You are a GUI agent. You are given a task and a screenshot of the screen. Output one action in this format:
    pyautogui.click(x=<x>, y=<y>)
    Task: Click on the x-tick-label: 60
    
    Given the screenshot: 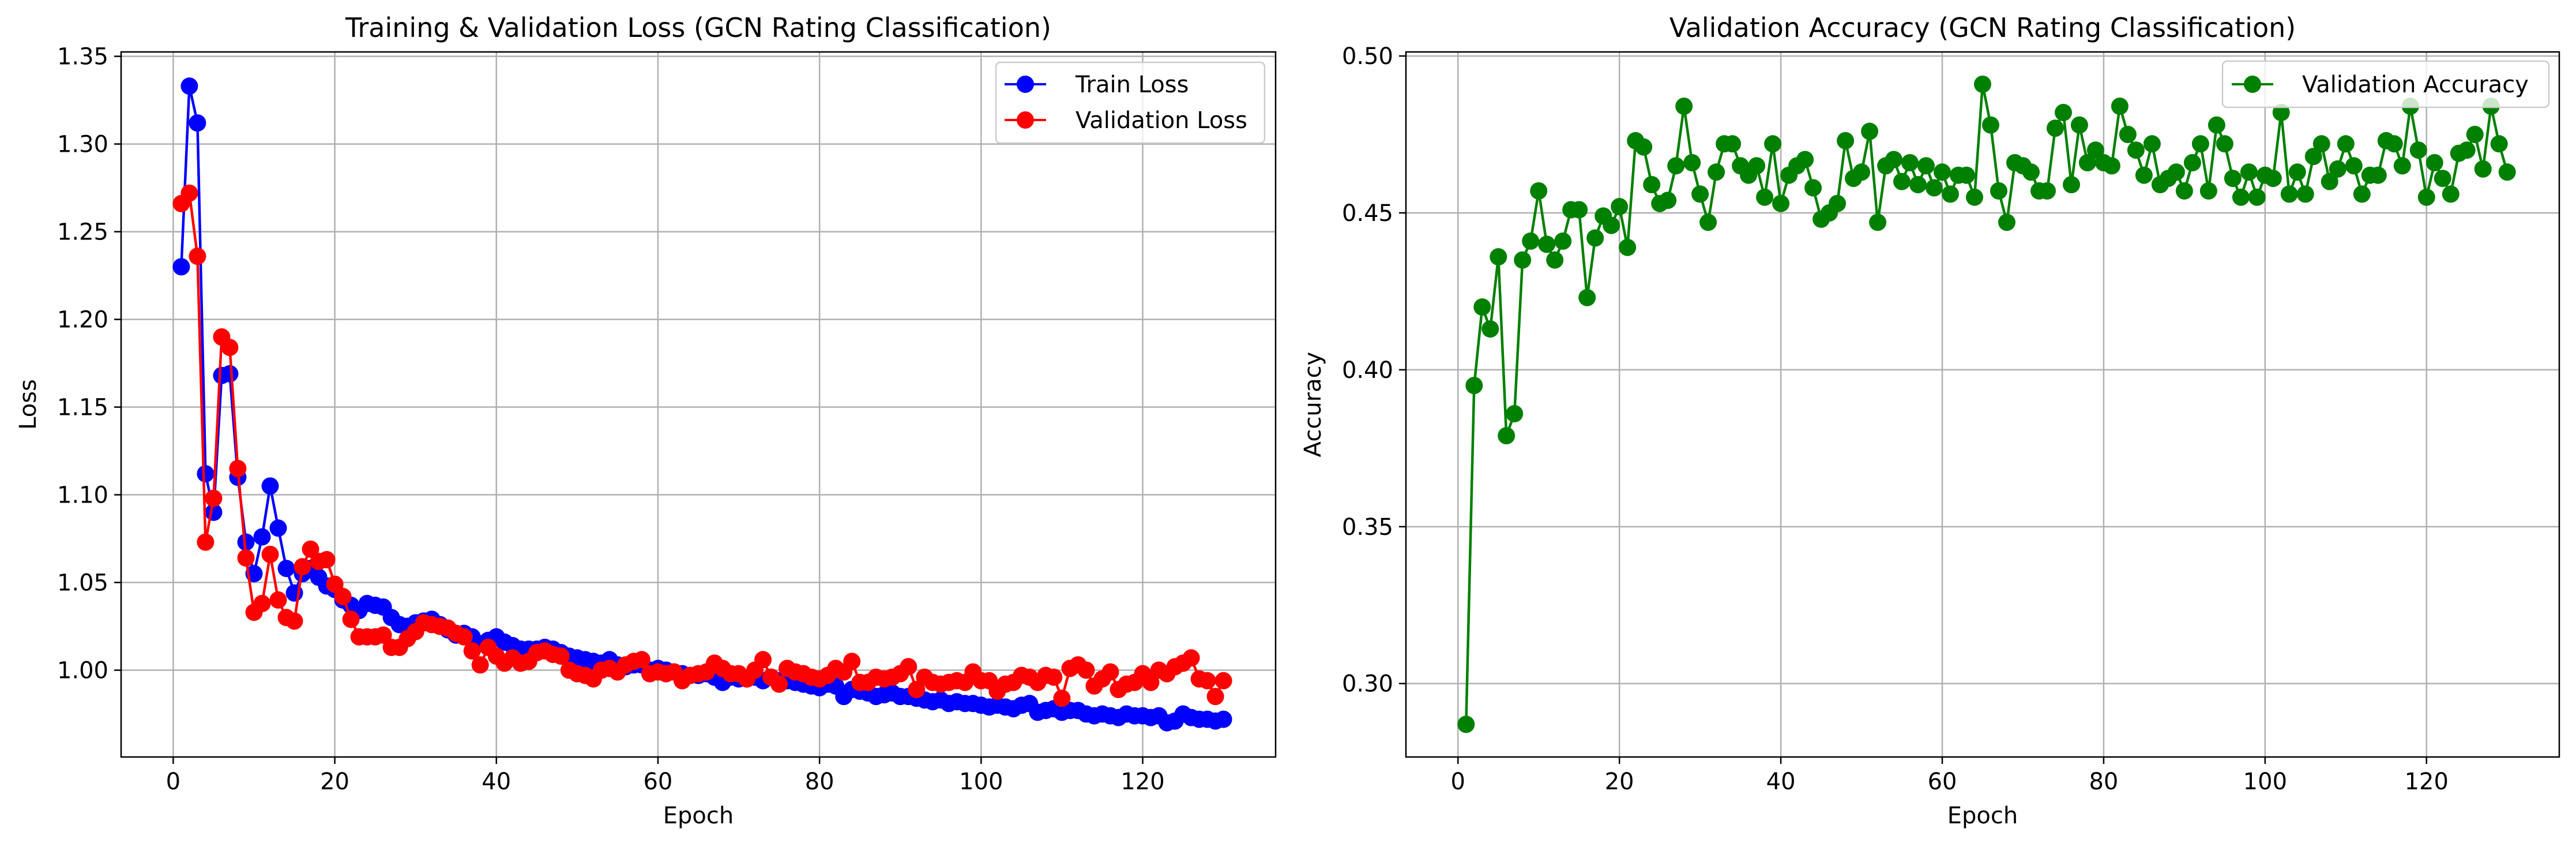 What is the action you would take?
    pyautogui.click(x=657, y=782)
    